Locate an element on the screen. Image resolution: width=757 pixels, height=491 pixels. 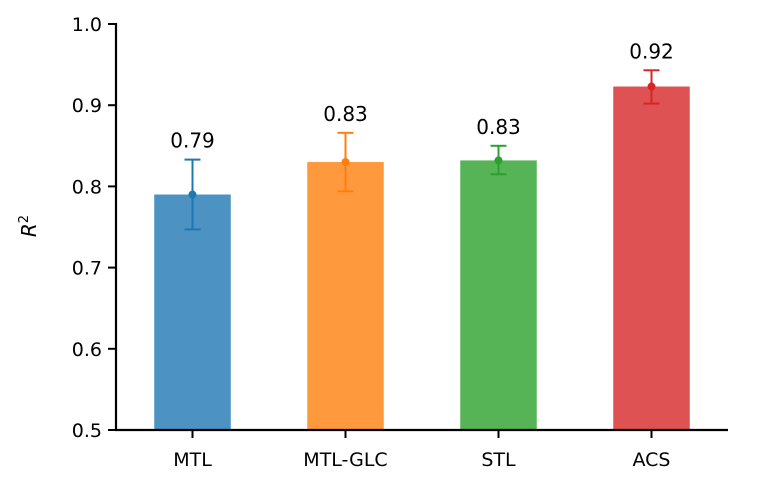
data-label-acs: 0.92 is located at coordinates (651, 51).